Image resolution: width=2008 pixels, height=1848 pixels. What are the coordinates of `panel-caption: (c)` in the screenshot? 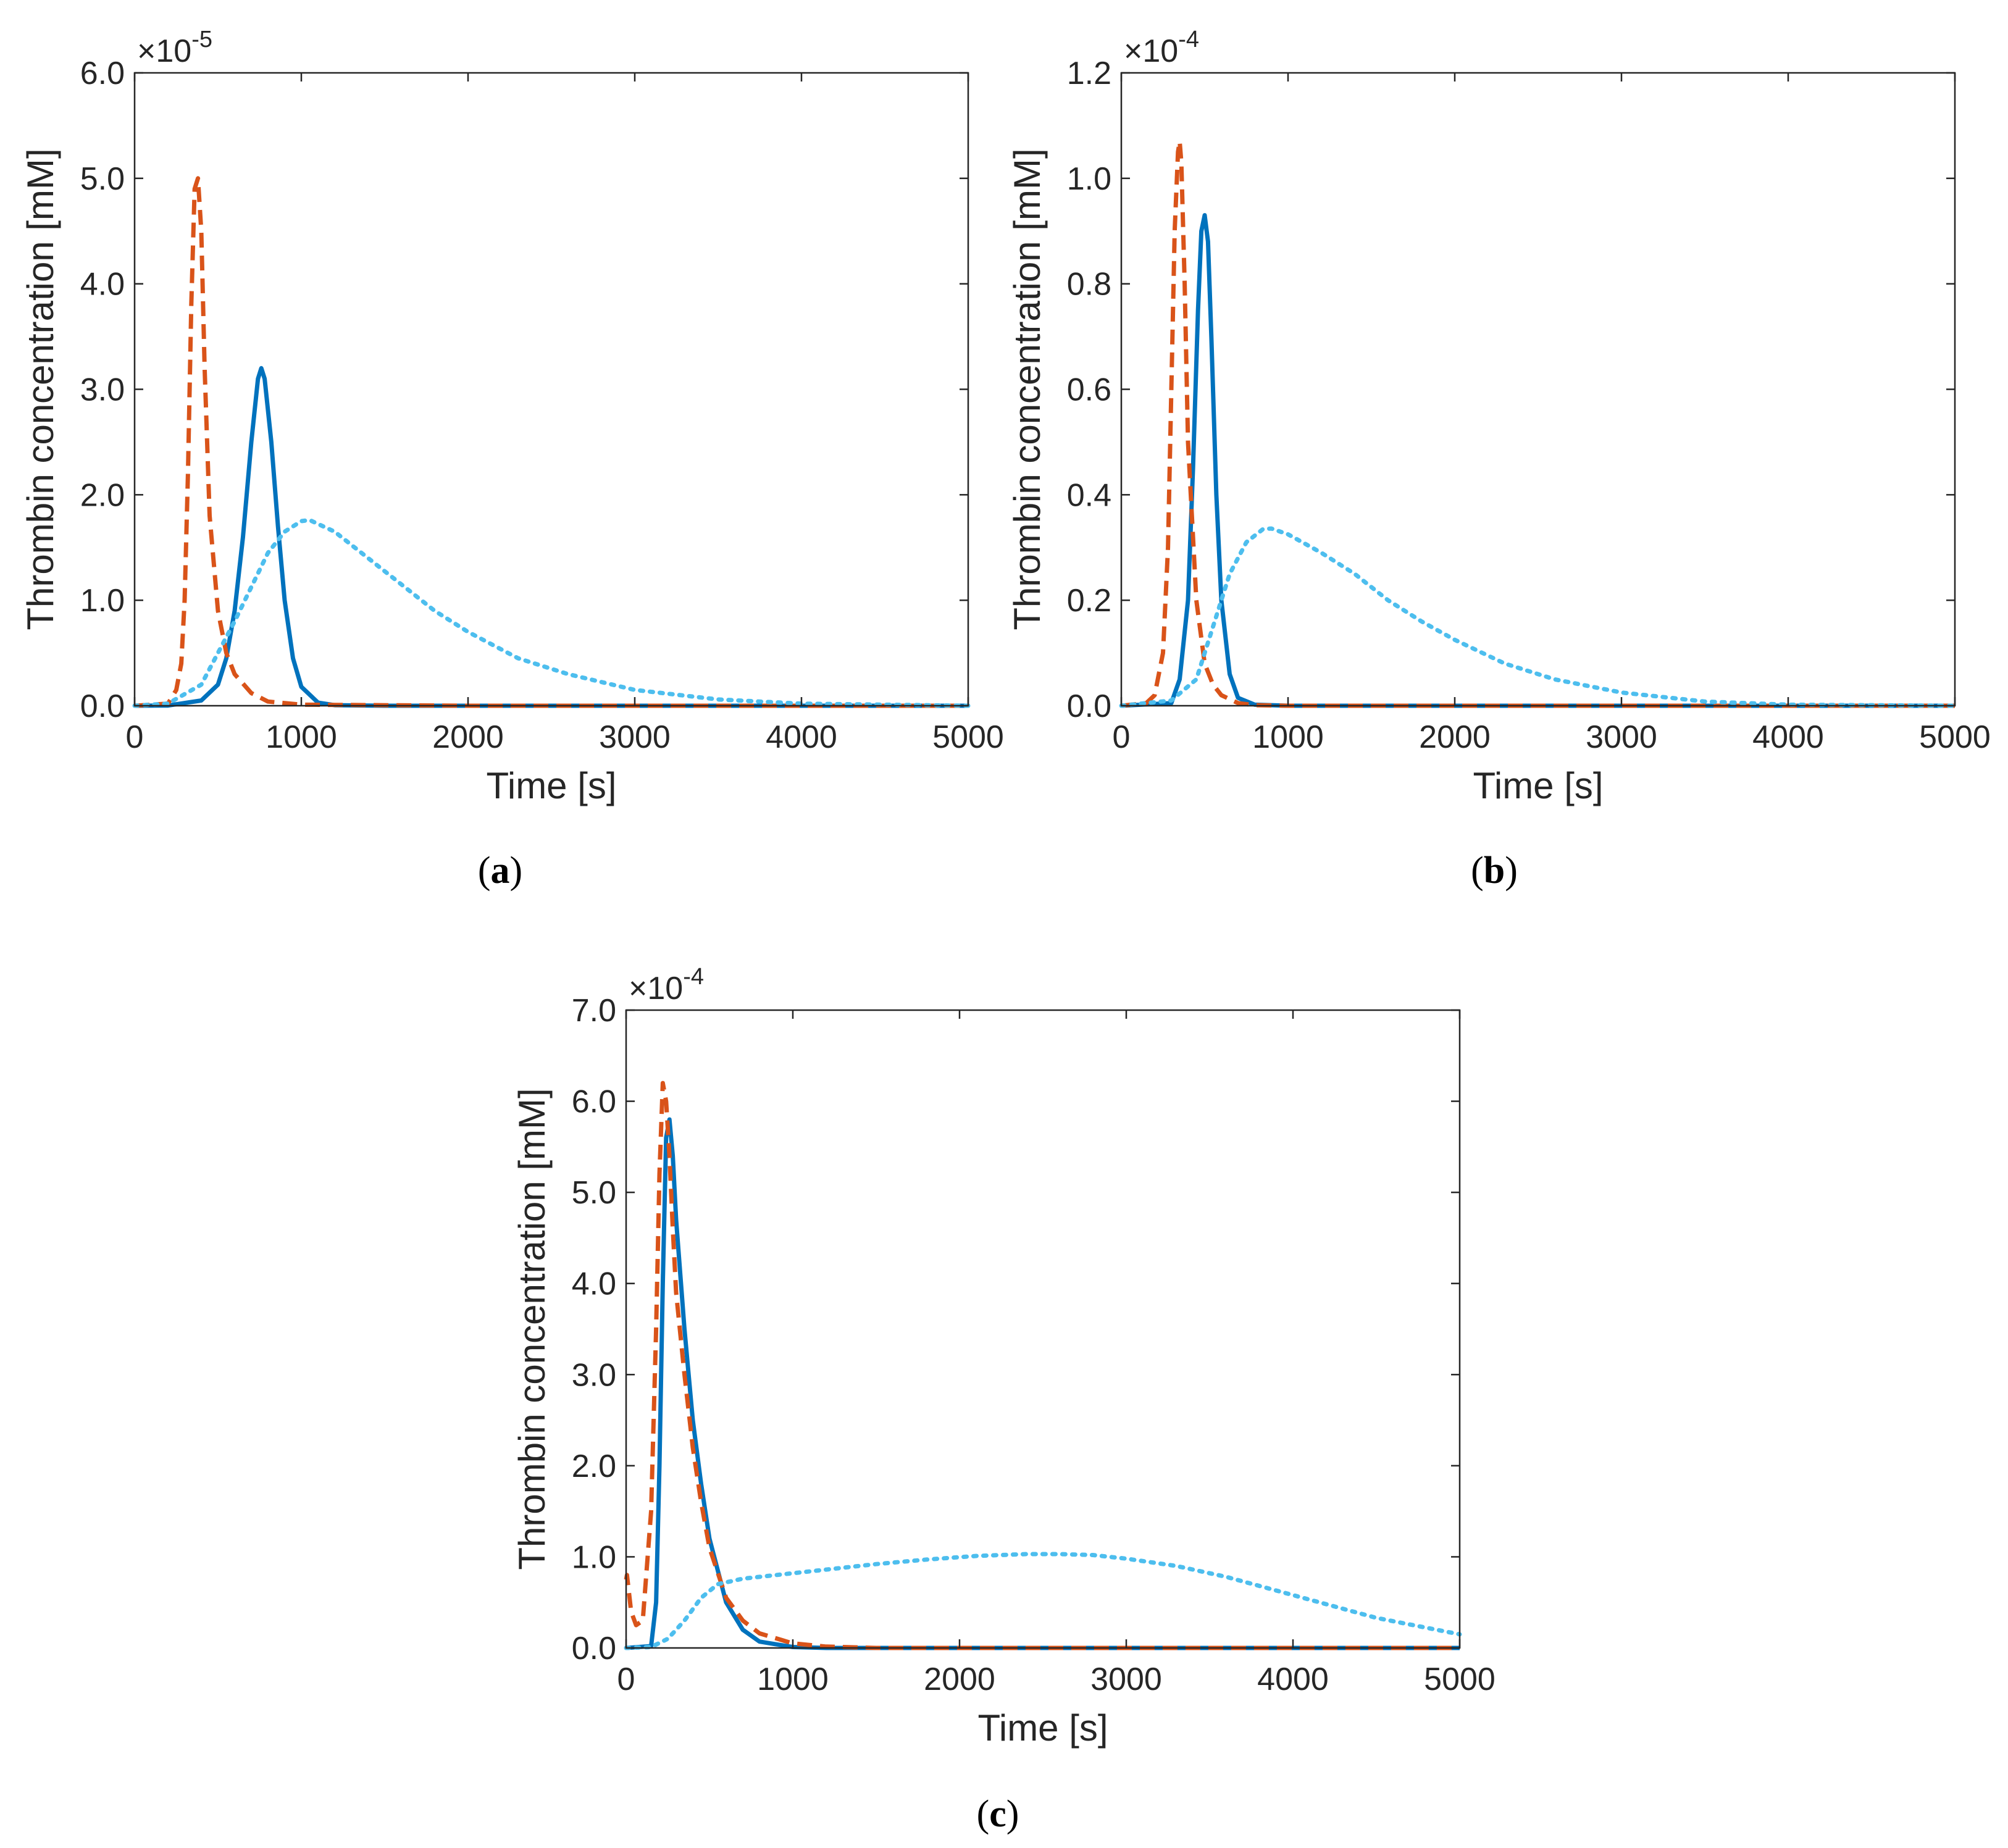 It's located at (998, 1814).